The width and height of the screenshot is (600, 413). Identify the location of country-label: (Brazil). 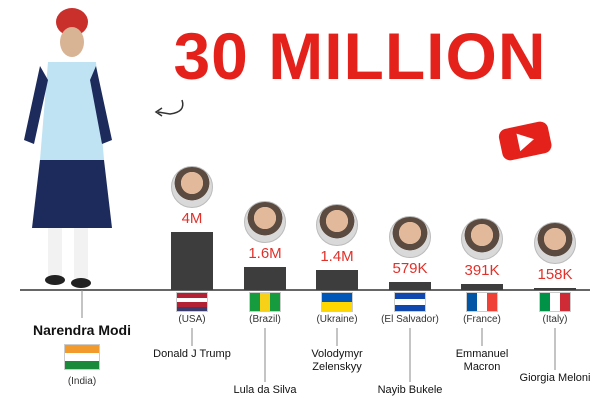
(265, 319).